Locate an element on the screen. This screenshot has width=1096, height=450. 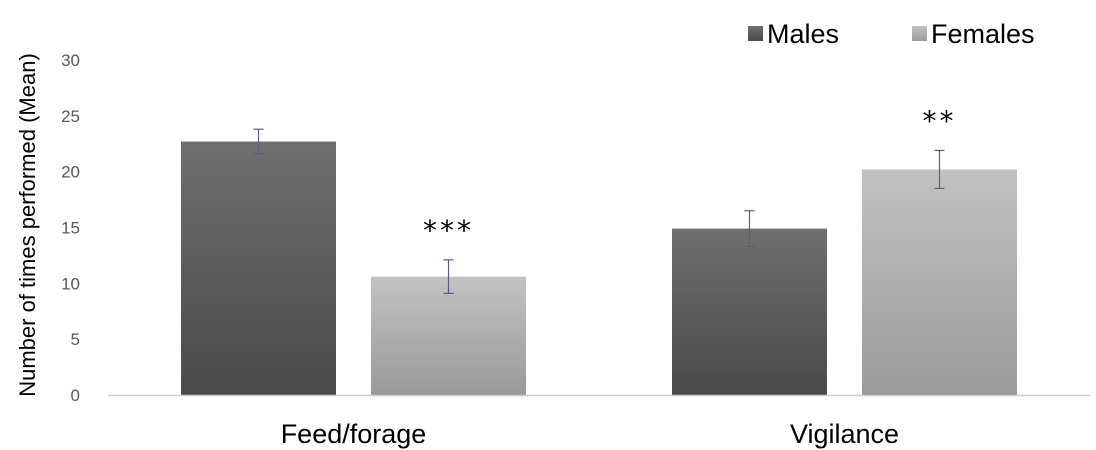
y-tick-label: 20 is located at coordinates (70, 172).